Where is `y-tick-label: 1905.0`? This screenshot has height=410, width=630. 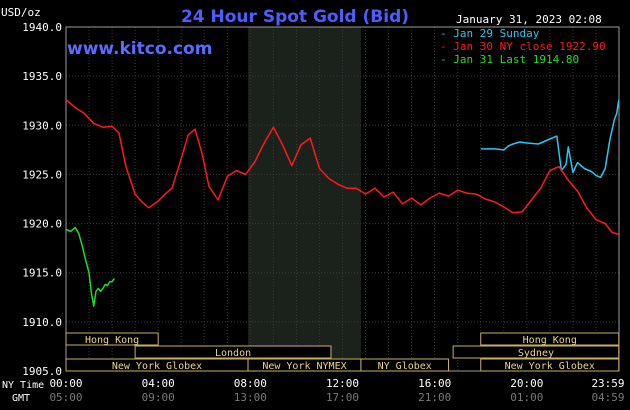
y-tick-label: 1905.0 is located at coordinates (42, 371).